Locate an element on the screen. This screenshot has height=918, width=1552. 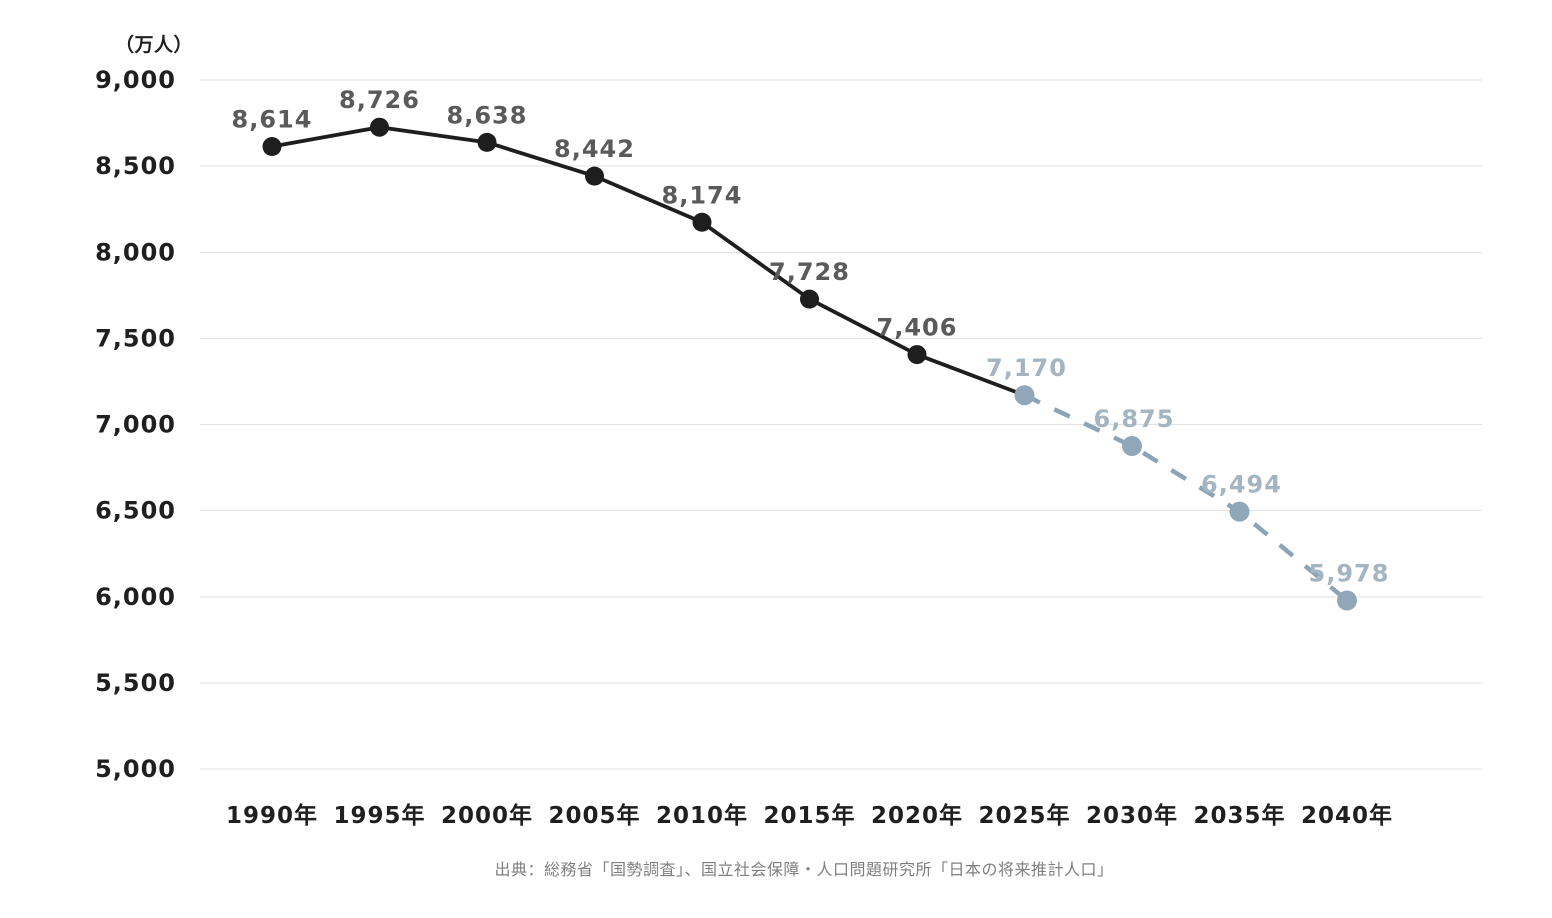
data-point-label-actual: 7,728 is located at coordinates (809, 272).